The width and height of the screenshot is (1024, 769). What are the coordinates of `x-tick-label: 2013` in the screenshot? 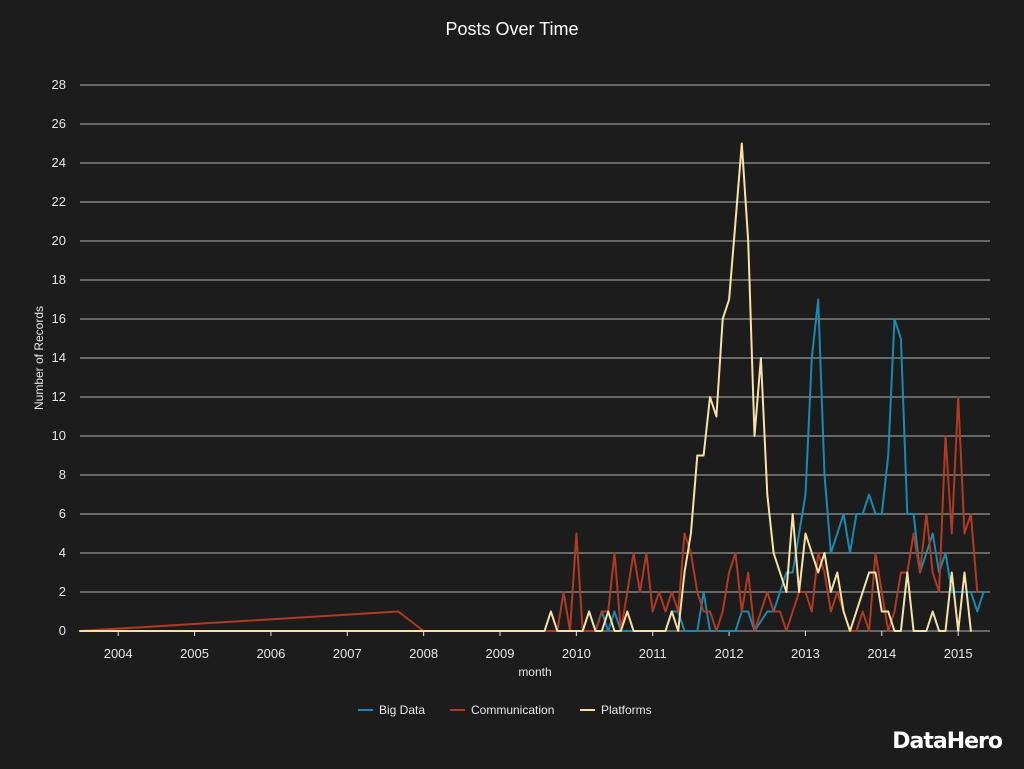 It's located at (805, 653).